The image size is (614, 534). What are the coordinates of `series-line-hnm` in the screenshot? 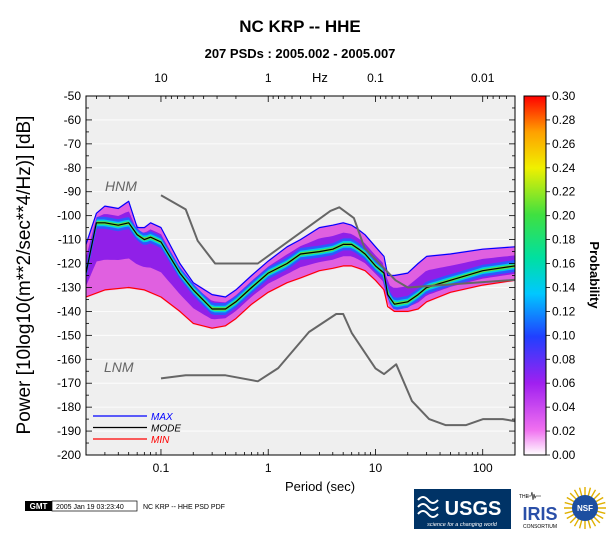 It's located at (337, 241).